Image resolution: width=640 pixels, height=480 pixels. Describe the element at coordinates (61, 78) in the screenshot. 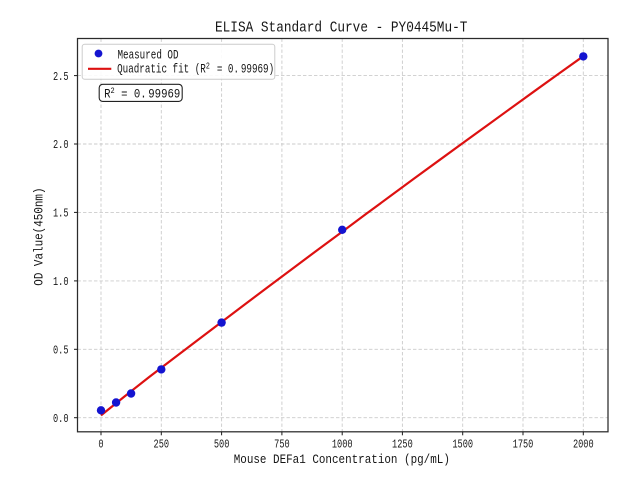

I see `svg-text: 2.5` at that location.